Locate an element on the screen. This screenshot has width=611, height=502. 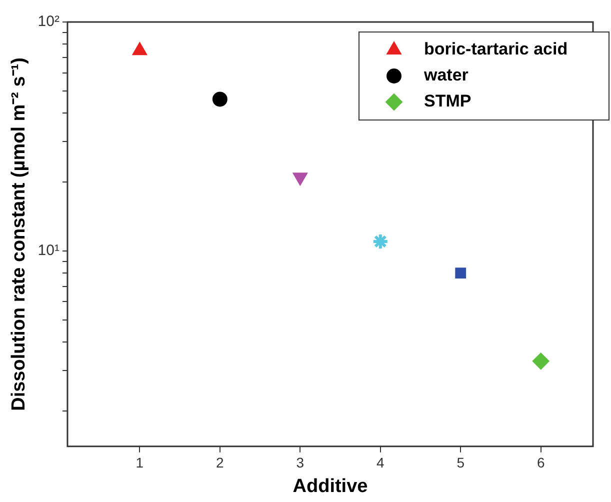
x-axis-title: Additive is located at coordinates (330, 486).